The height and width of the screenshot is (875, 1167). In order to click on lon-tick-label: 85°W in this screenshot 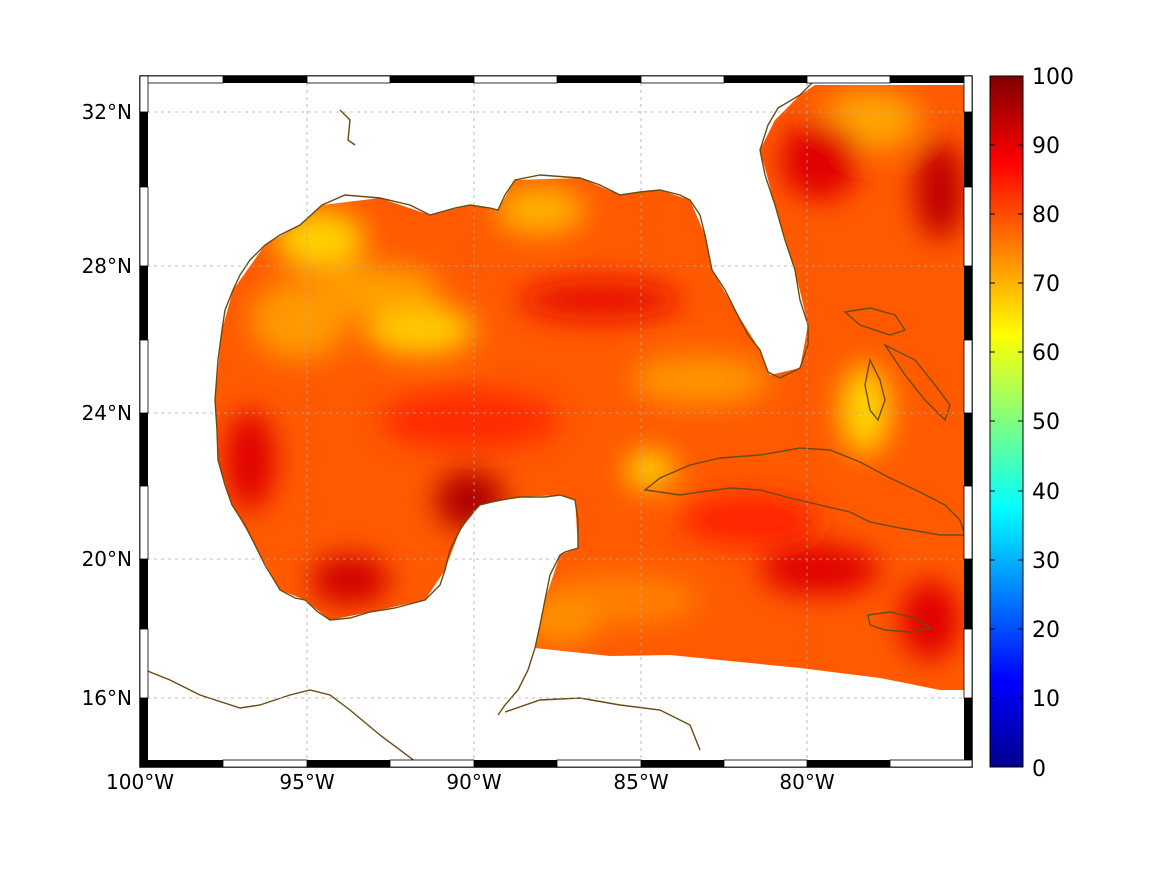, I will do `click(640, 782)`.